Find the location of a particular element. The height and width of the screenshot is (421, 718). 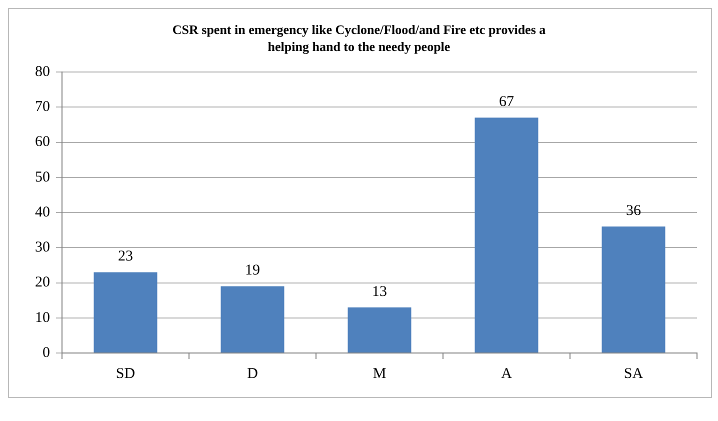

y-tick-label: 60 is located at coordinates (42, 142).